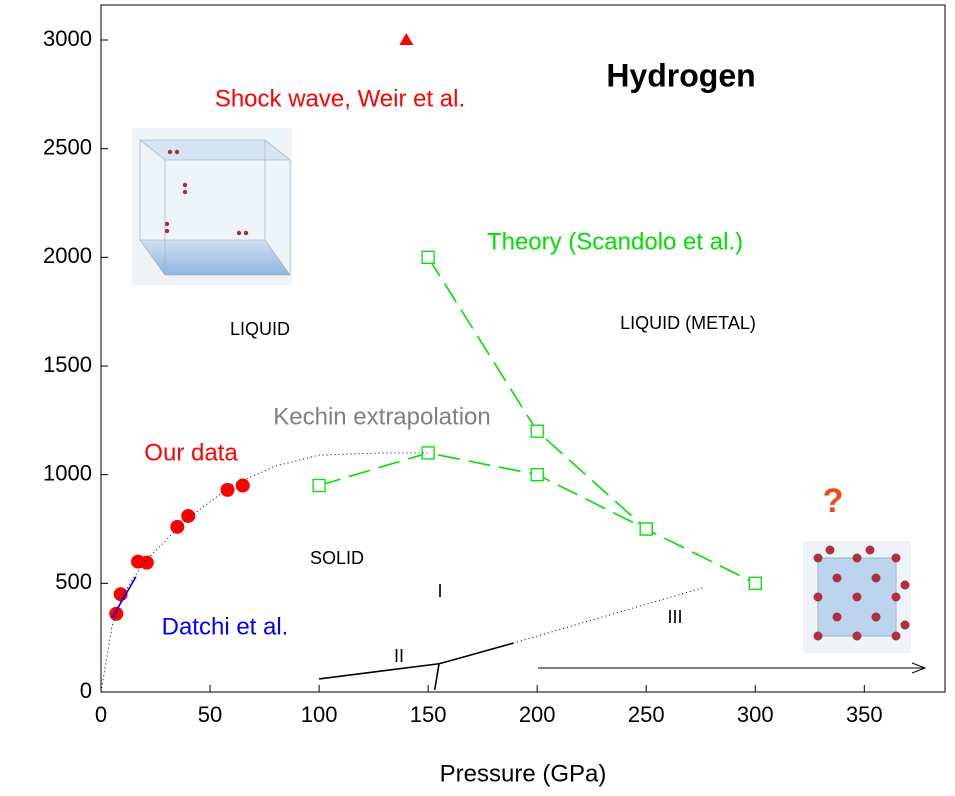  Describe the element at coordinates (428, 714) in the screenshot. I see `x-tick-label: 150` at that location.